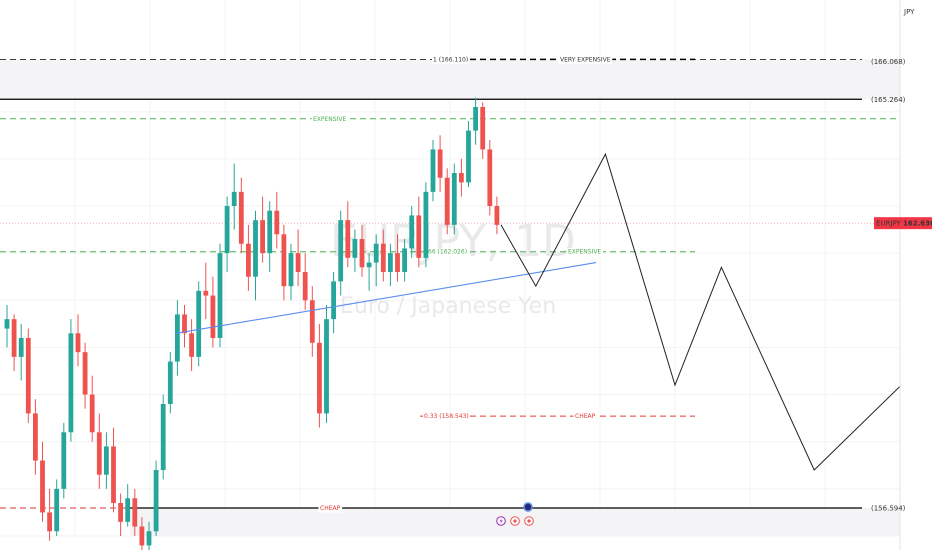  What do you see at coordinates (386, 298) in the screenshot?
I see `trendline` at bounding box center [386, 298].